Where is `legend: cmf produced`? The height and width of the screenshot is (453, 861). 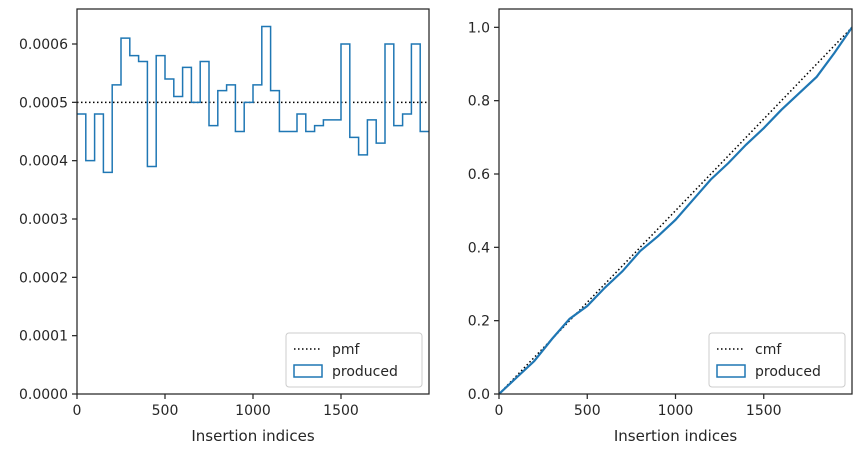 legend: cmf produced is located at coordinates (777, 360).